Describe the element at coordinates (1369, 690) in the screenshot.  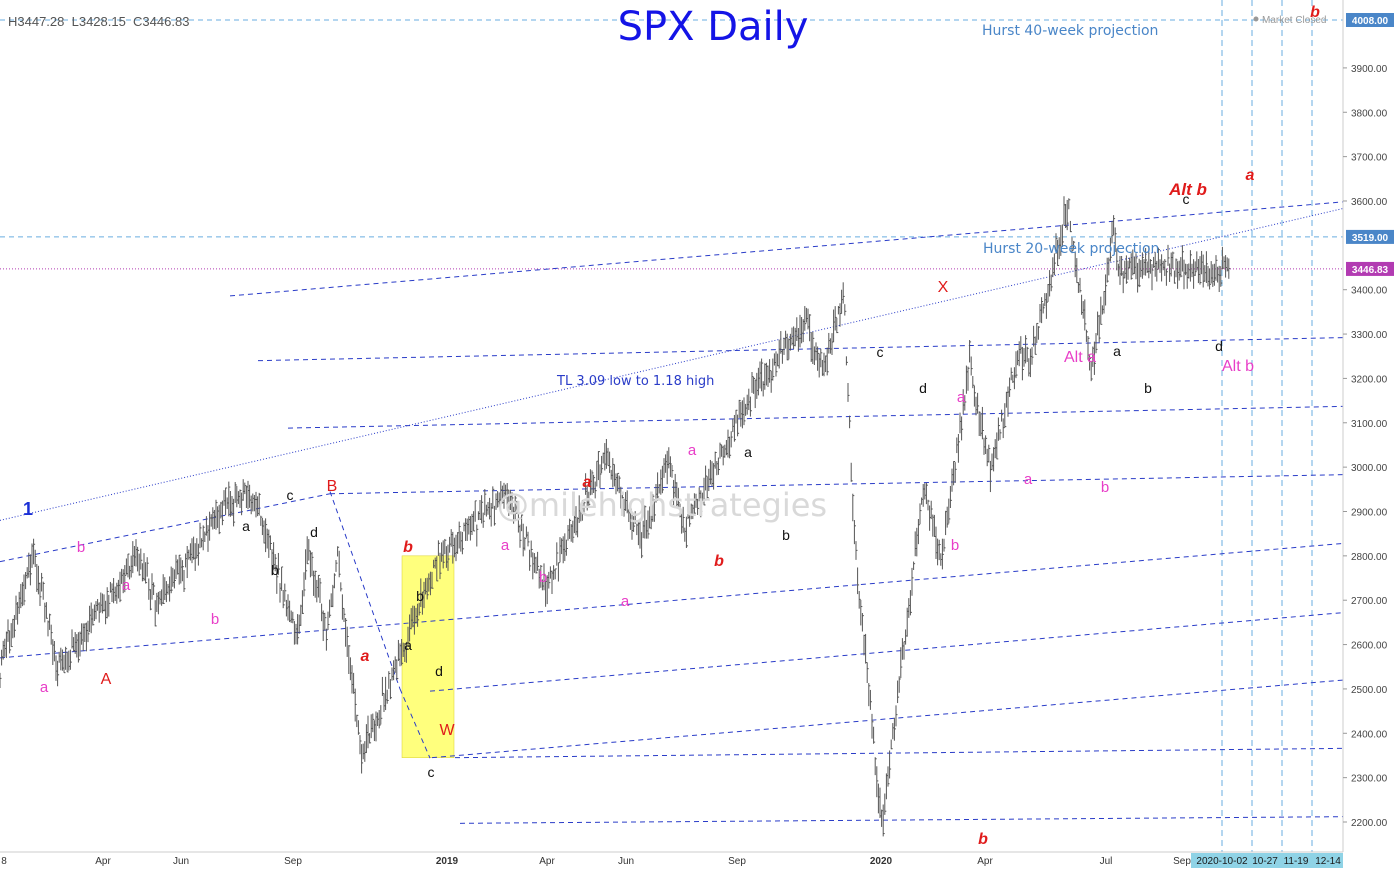
I see `price-tick-label: 2500.00` at that location.